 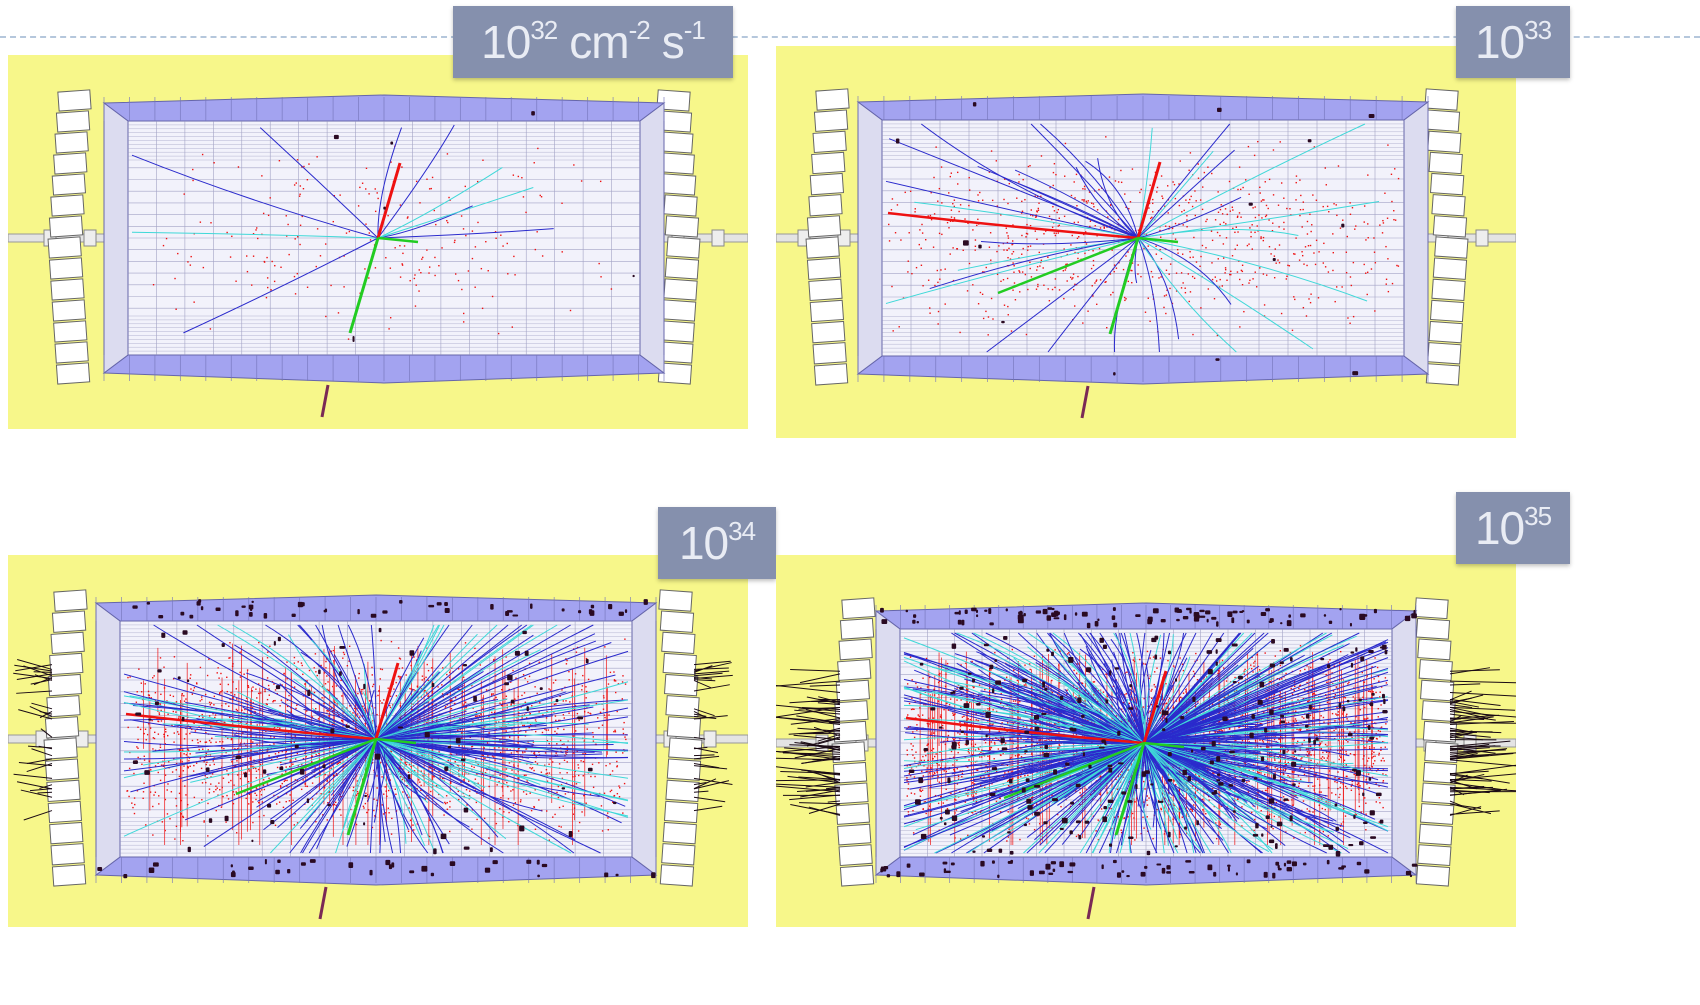 I want to click on label-unit-s: s, so click(x=673, y=42).